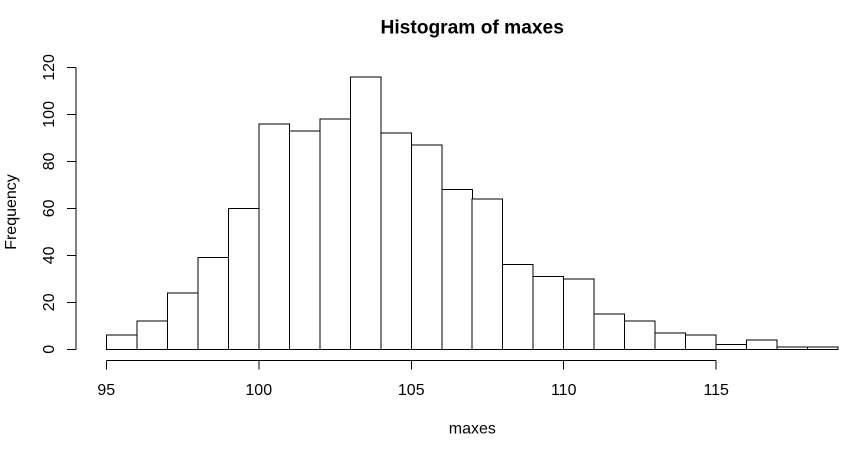  I want to click on svg-text: 60, so click(49, 208).